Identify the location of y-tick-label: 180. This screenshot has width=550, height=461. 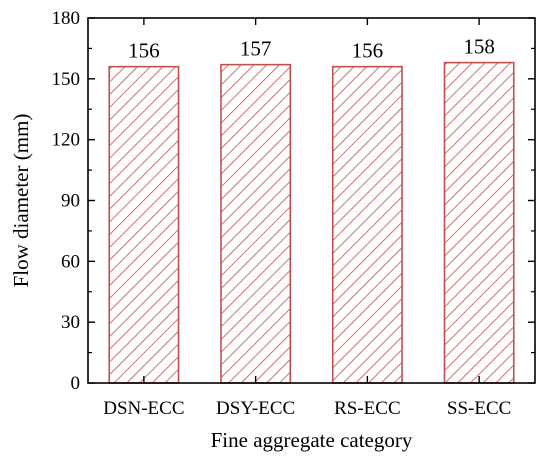
(66, 18).